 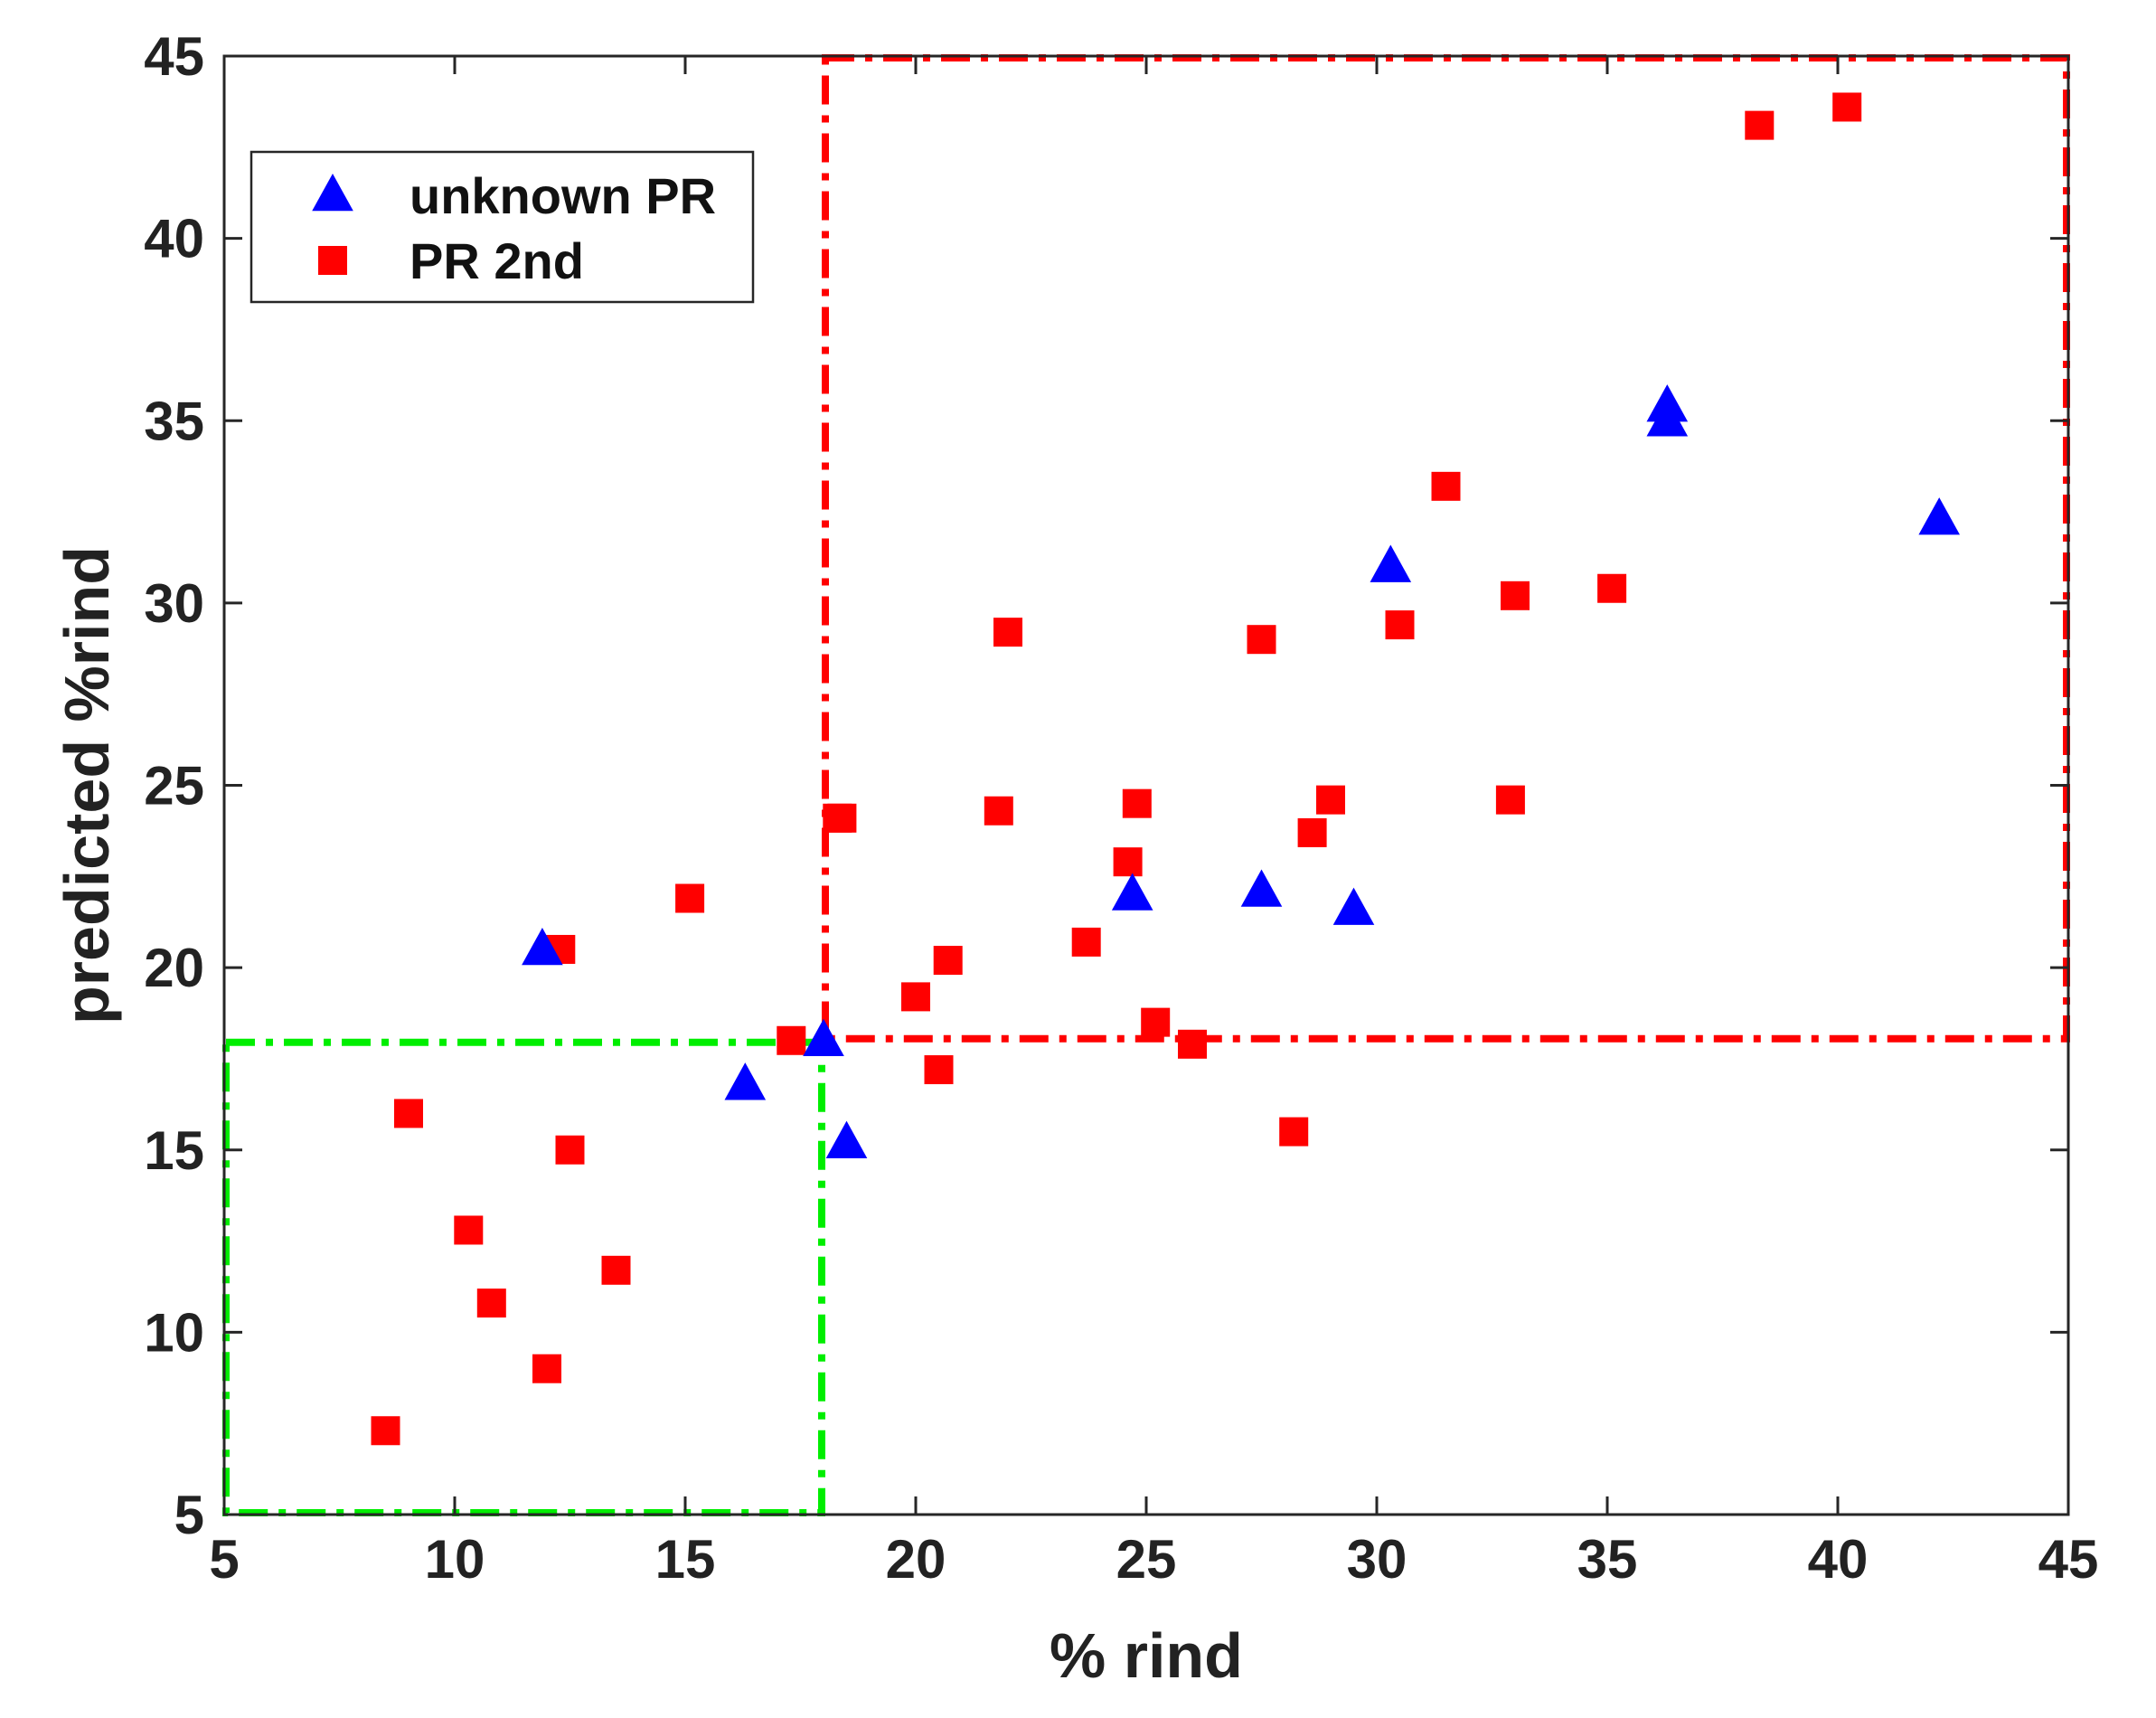 What do you see at coordinates (1377, 1559) in the screenshot?
I see `x-tick-label: 30` at bounding box center [1377, 1559].